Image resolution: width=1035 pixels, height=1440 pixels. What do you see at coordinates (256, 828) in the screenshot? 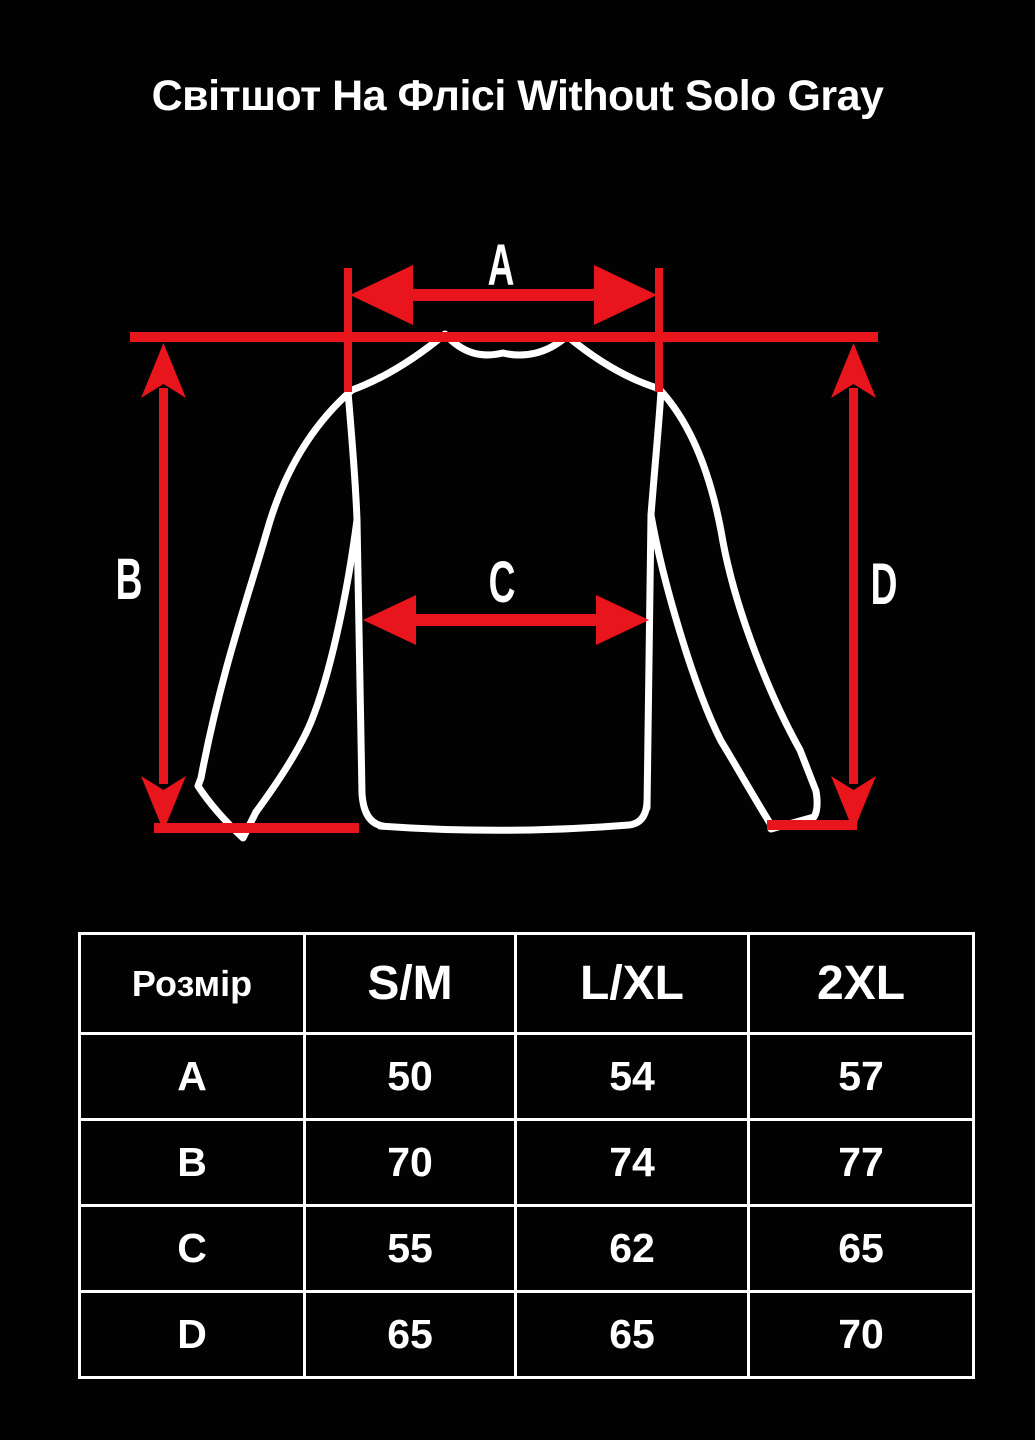
I see `measure-b-baseline` at bounding box center [256, 828].